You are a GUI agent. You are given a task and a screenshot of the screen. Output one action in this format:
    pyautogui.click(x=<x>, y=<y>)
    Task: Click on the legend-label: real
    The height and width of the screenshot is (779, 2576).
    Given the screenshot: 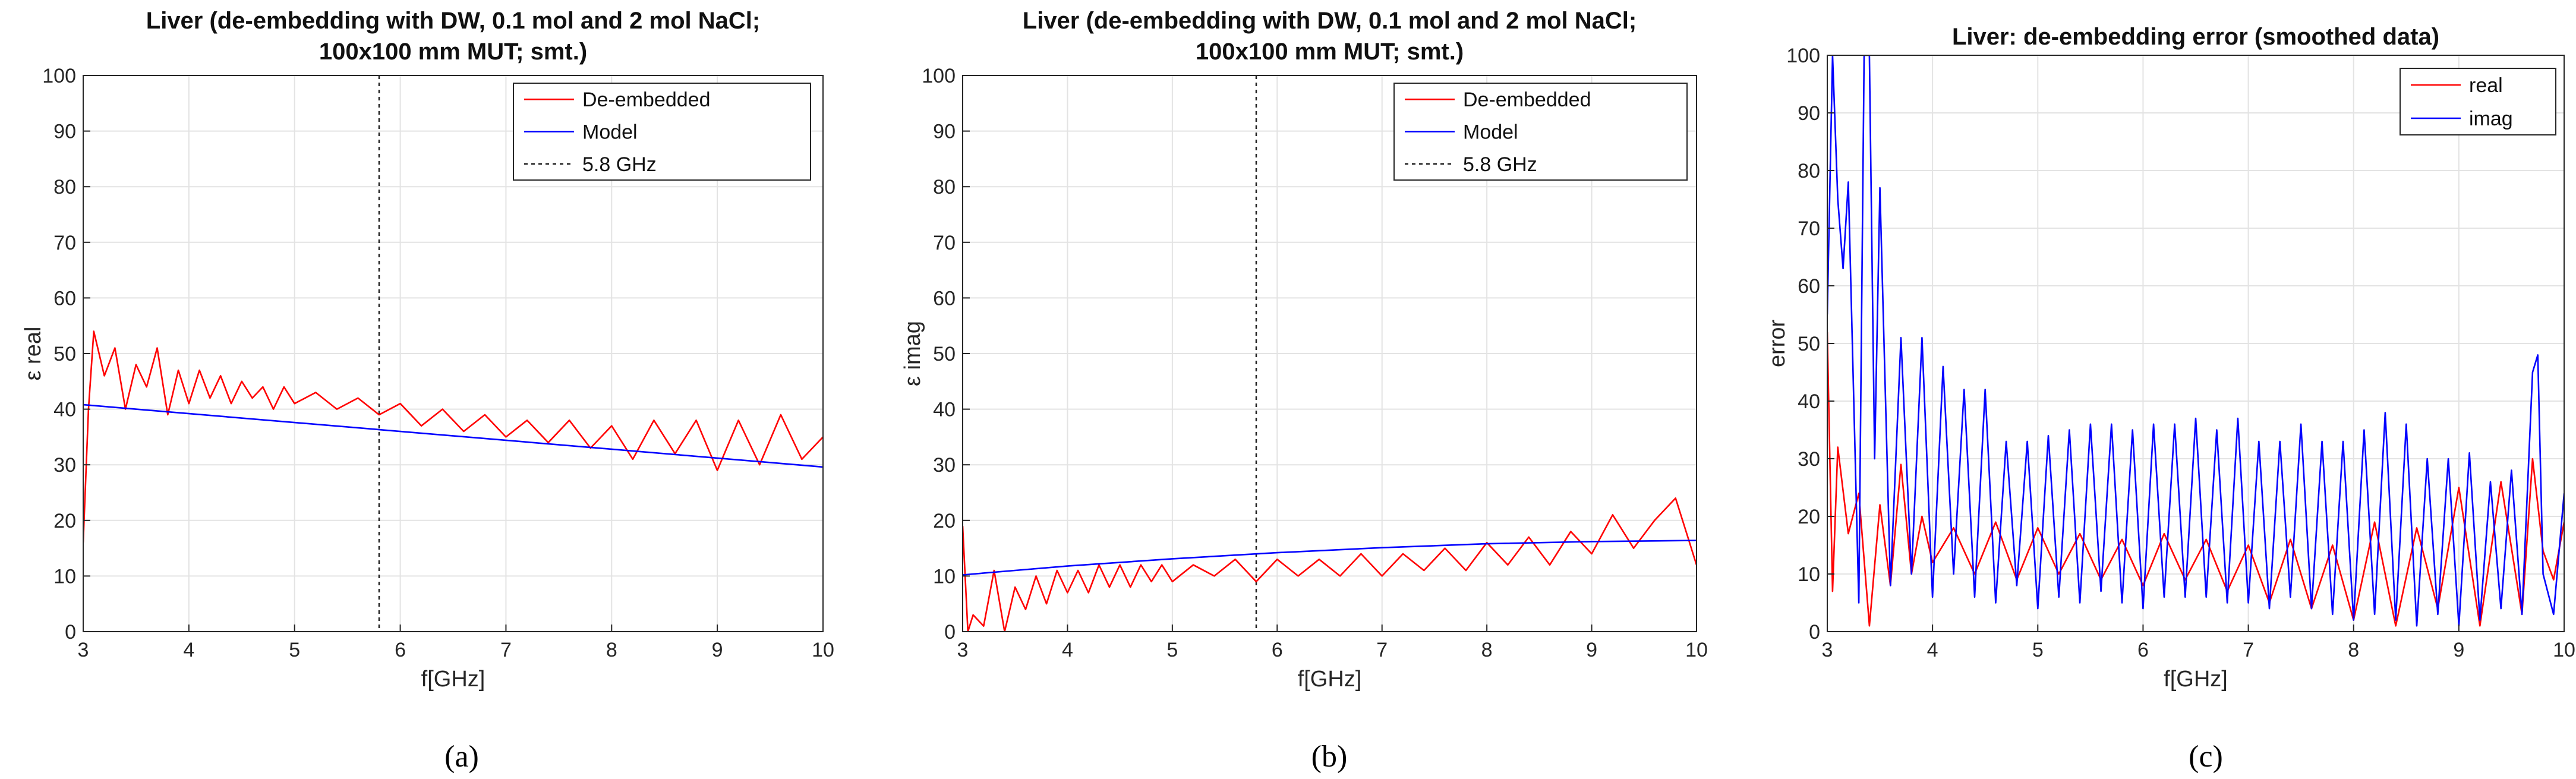 What is the action you would take?
    pyautogui.click(x=2486, y=85)
    